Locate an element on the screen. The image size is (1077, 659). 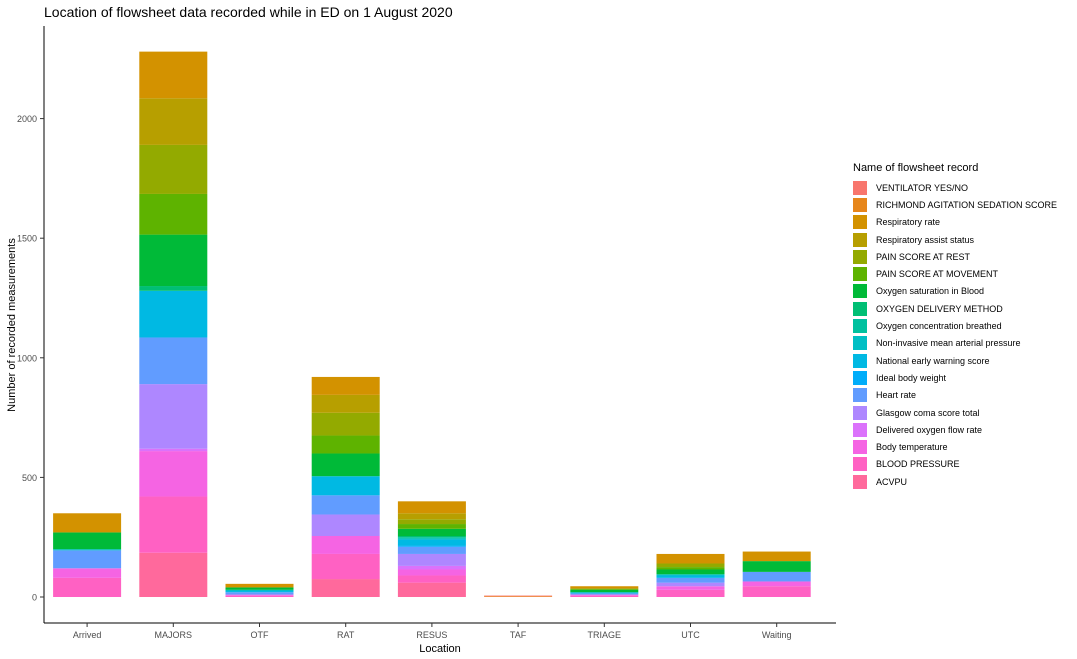
legend-label: National early warning score is located at coordinates (933, 360).